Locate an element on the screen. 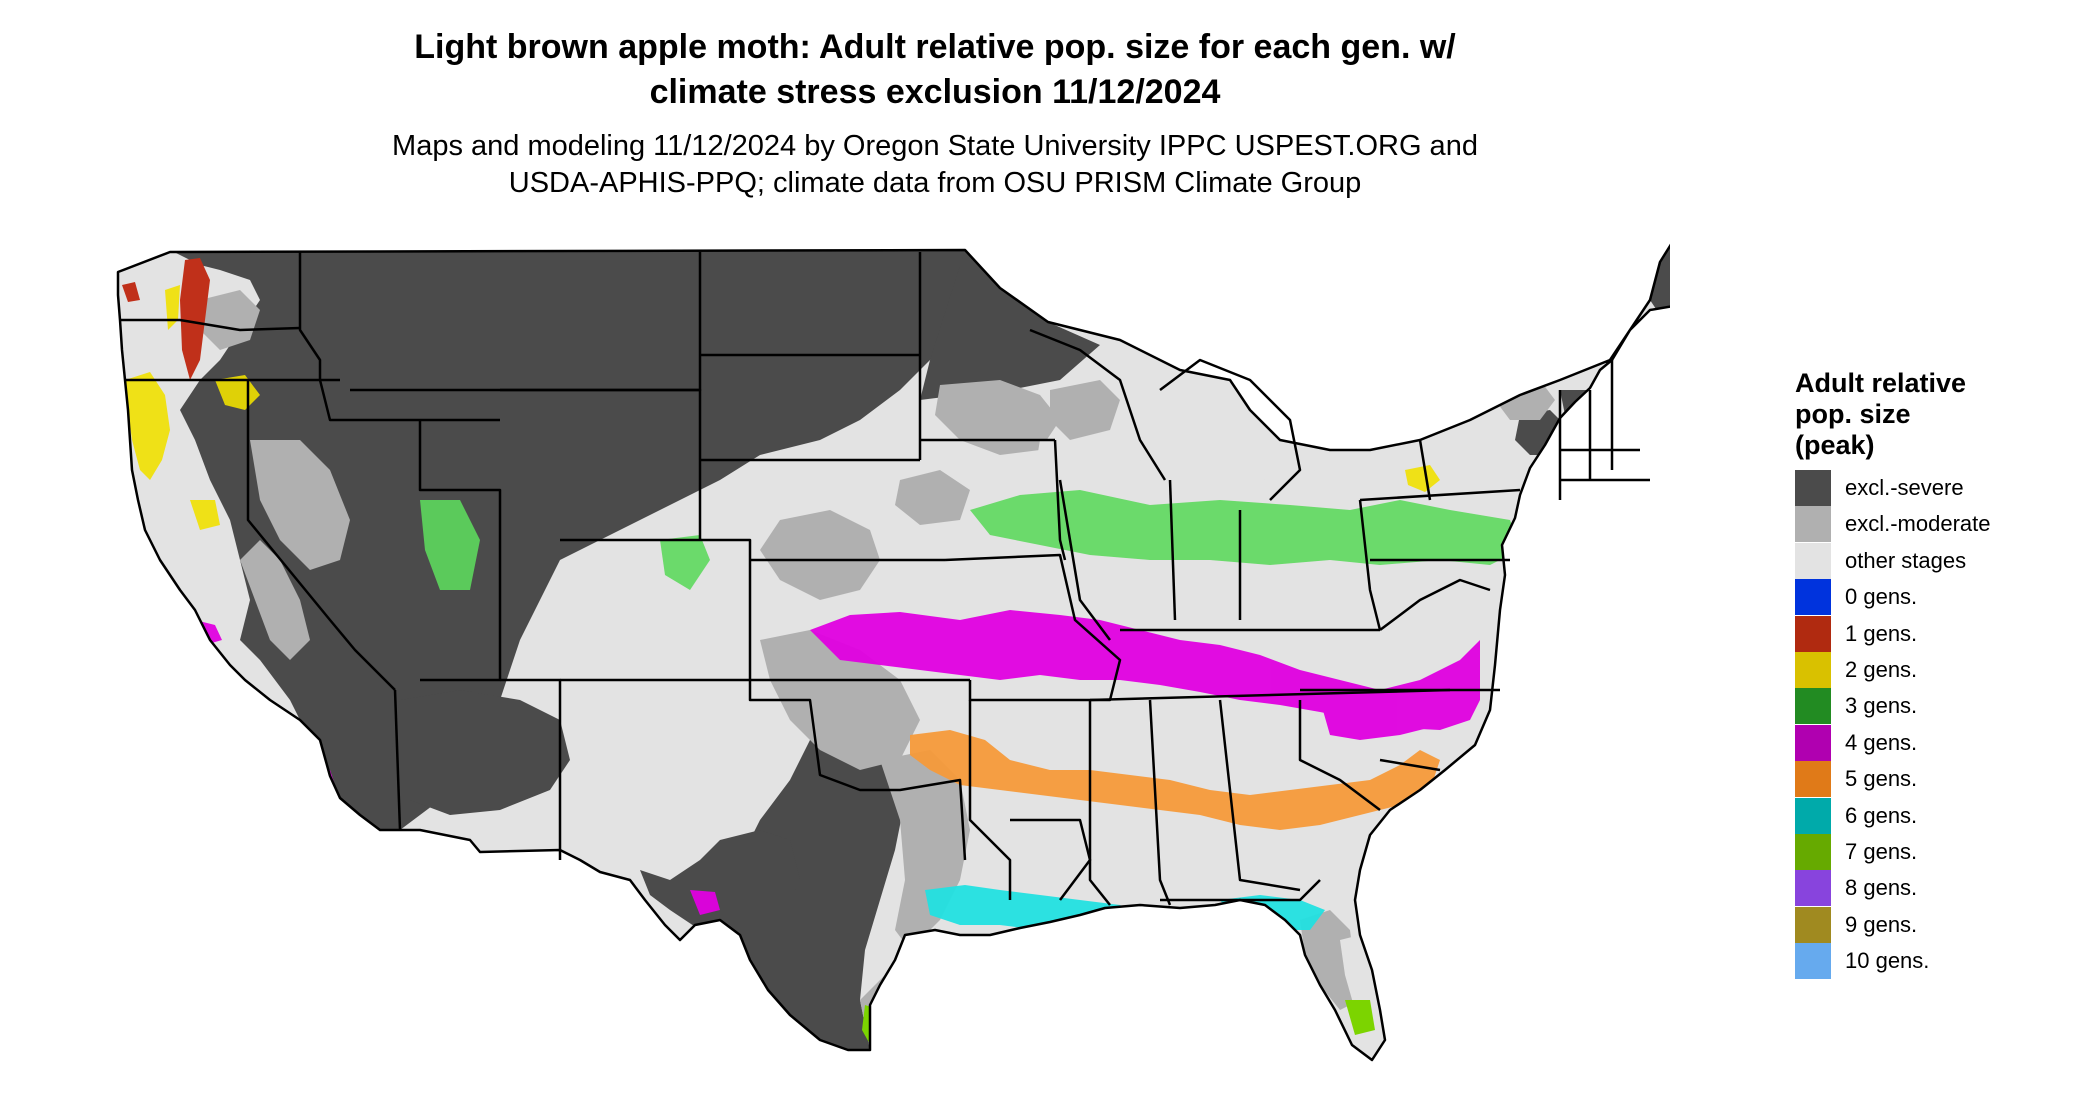 This screenshot has width=2100, height=1120. legend-title-line-2: pop. size is located at coordinates (1853, 414).